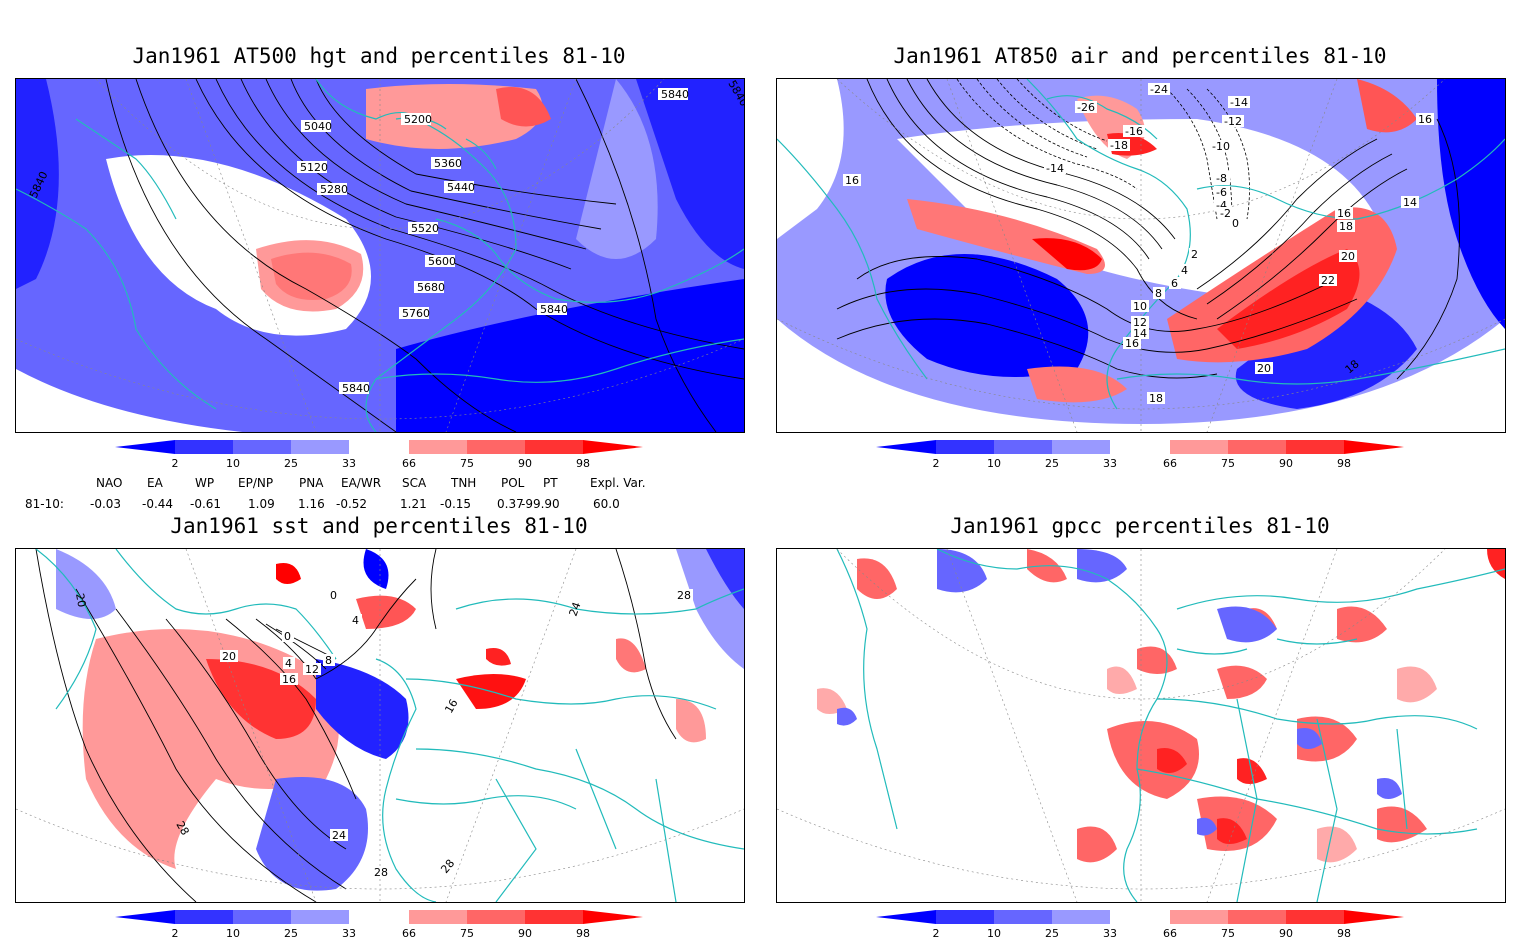 The height and width of the screenshot is (944, 1520). I want to click on panel-title-air: Jan1961 AT850 air and percentiles 81-10, so click(1140, 56).